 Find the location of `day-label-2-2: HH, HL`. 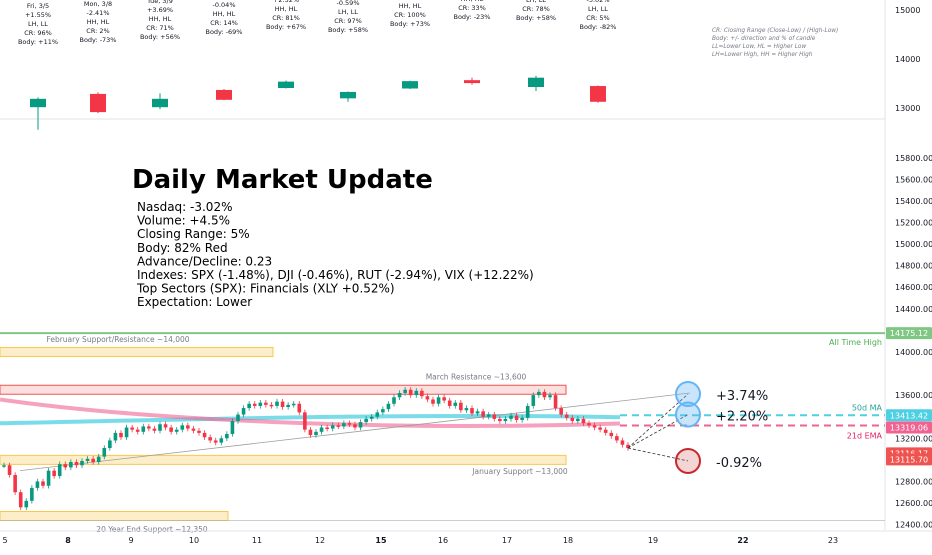

day-label-2-2: HH, HL is located at coordinates (160, 19).